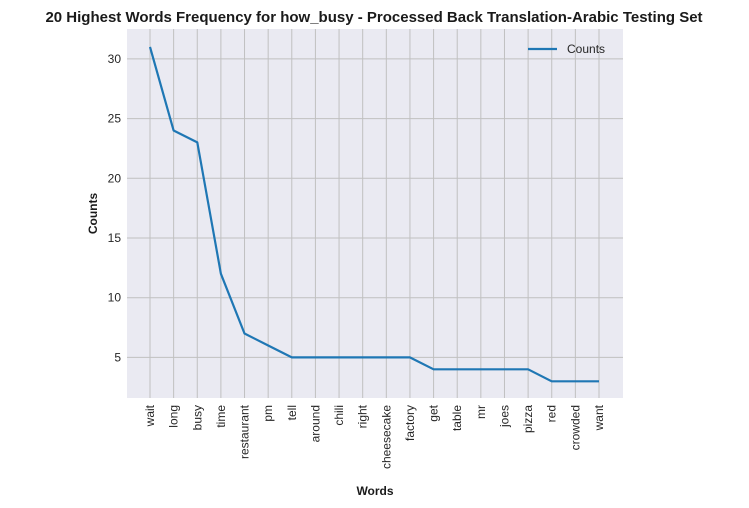 The width and height of the screenshot is (749, 508). I want to click on y-tick-label: 30, so click(115, 59).